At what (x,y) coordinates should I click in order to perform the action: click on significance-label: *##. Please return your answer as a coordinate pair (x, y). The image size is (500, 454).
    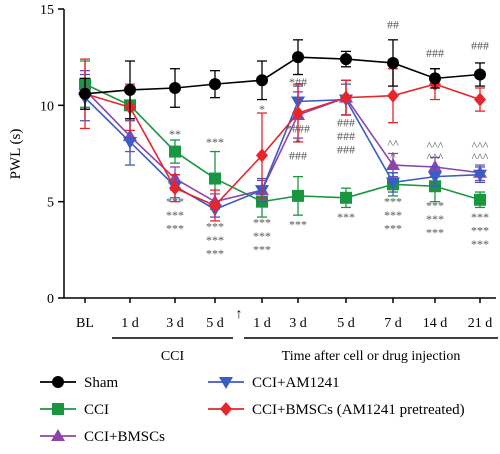
    Looking at the image, I should click on (298, 82).